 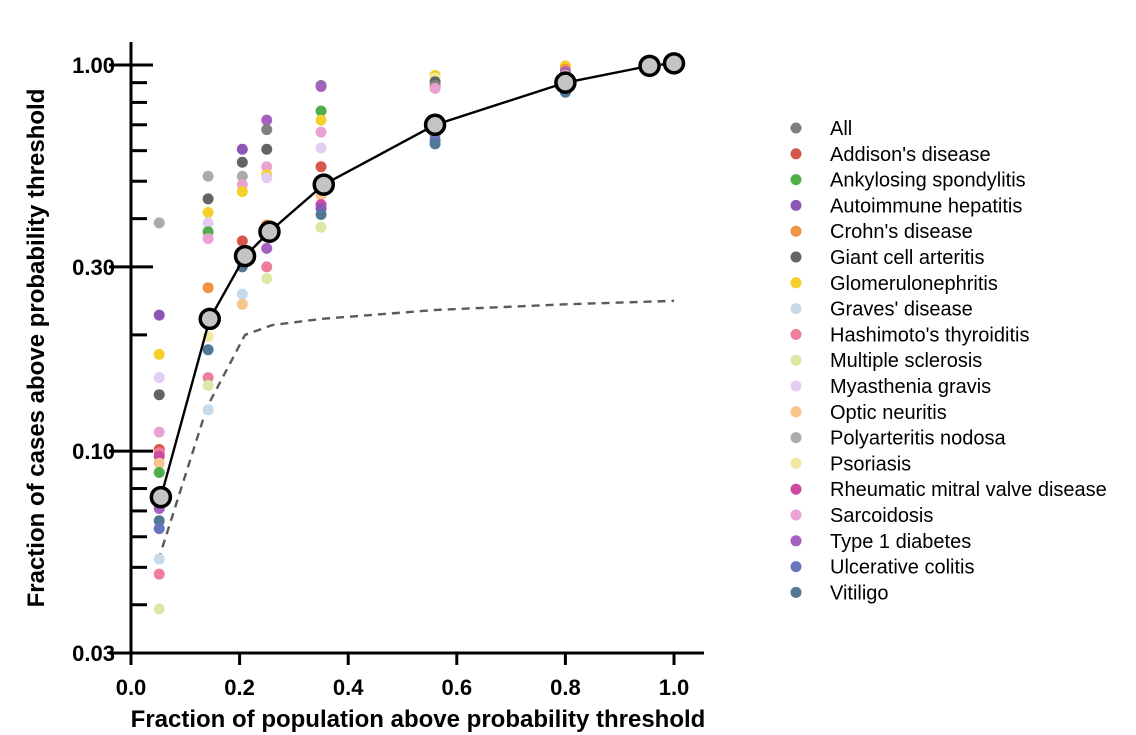 I want to click on x-tick-label: 0.2, so click(x=239, y=687).